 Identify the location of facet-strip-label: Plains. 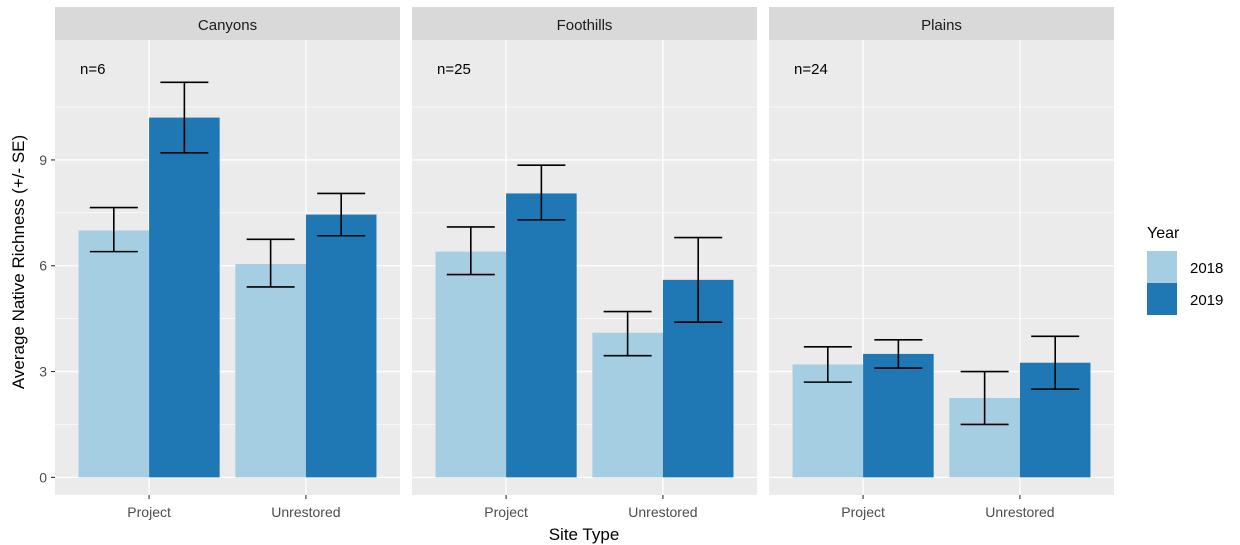
(941, 25).